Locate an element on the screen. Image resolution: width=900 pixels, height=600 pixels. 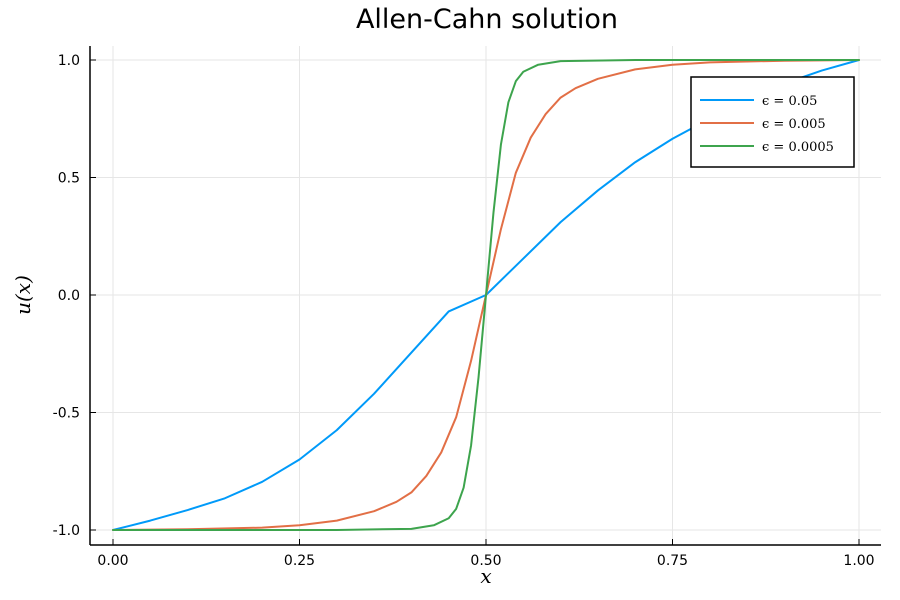
x-ticks: 0.00 0.25 0.50 0.75 1.00 is located at coordinates (486, 554).